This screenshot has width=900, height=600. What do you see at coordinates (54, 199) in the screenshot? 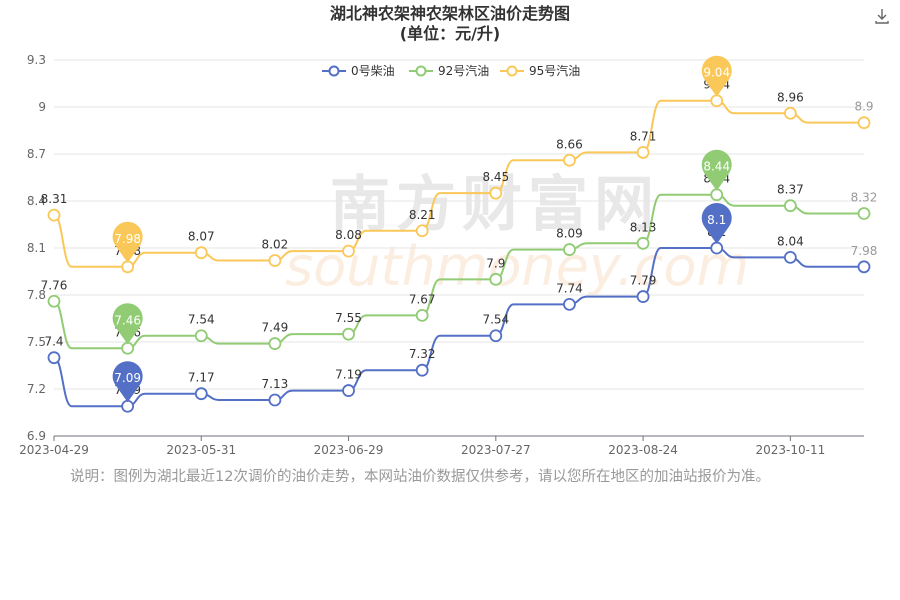
I see `data-label: 8.31` at bounding box center [54, 199].